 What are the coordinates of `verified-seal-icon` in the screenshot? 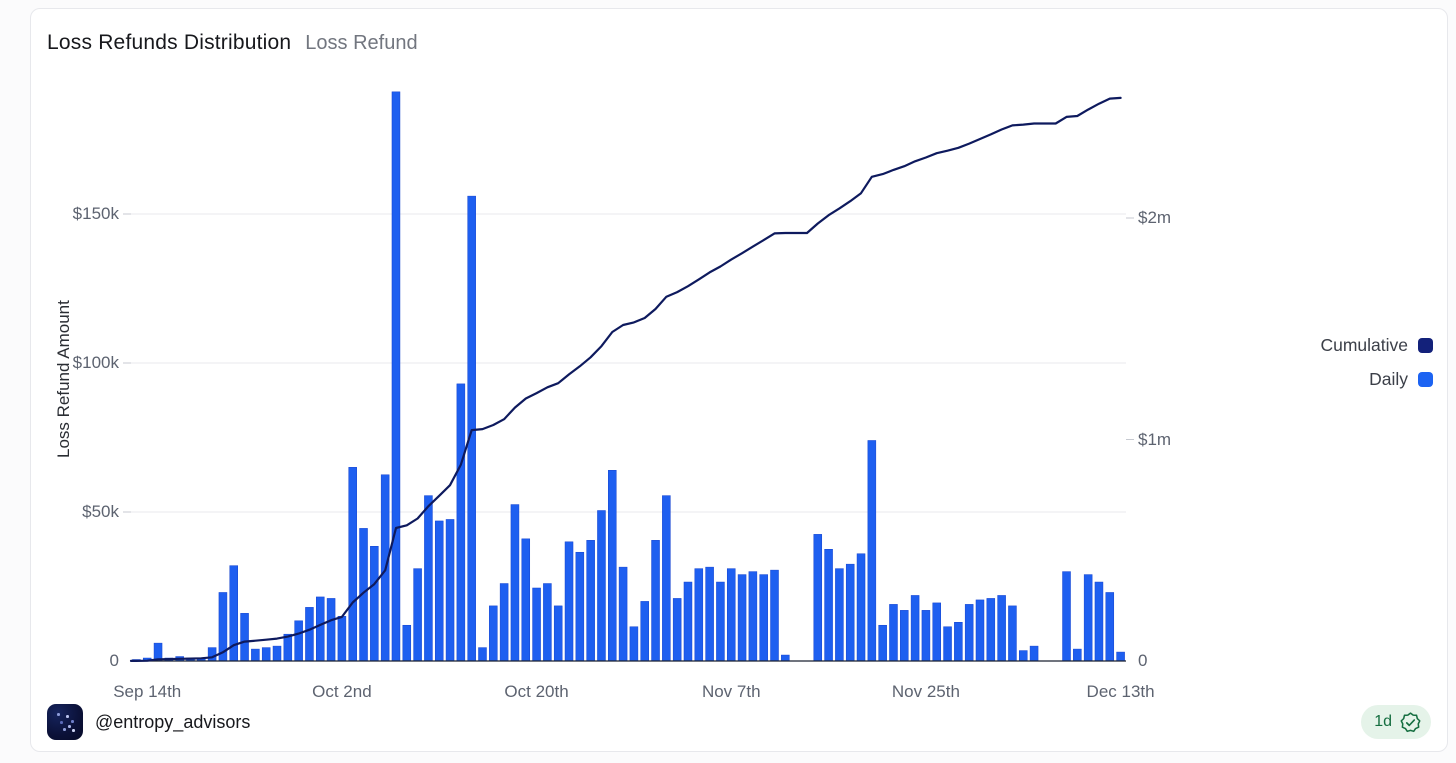 It's located at (1410, 721).